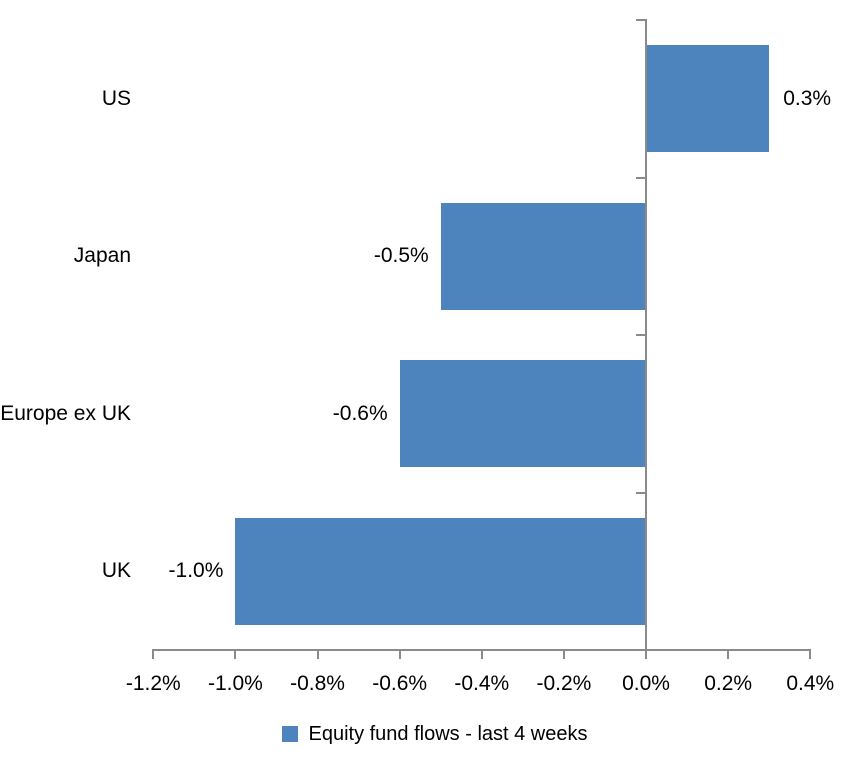 The image size is (852, 757). What do you see at coordinates (317, 683) in the screenshot?
I see `x-tick-label: -0.8%` at bounding box center [317, 683].